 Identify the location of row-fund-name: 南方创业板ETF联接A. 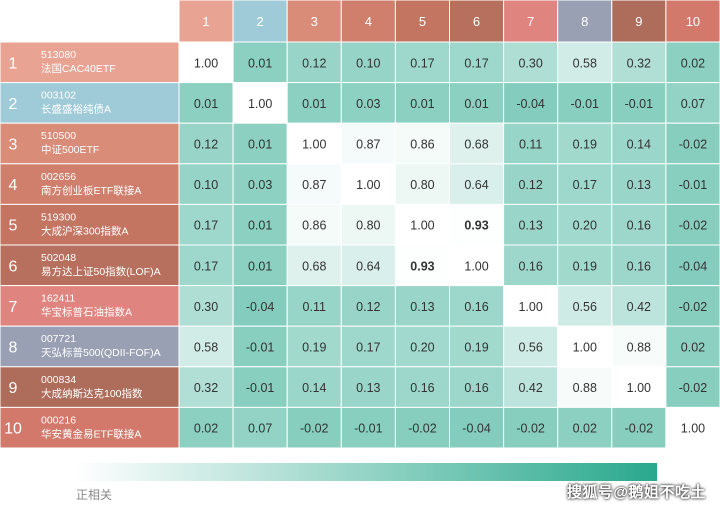
(91, 190).